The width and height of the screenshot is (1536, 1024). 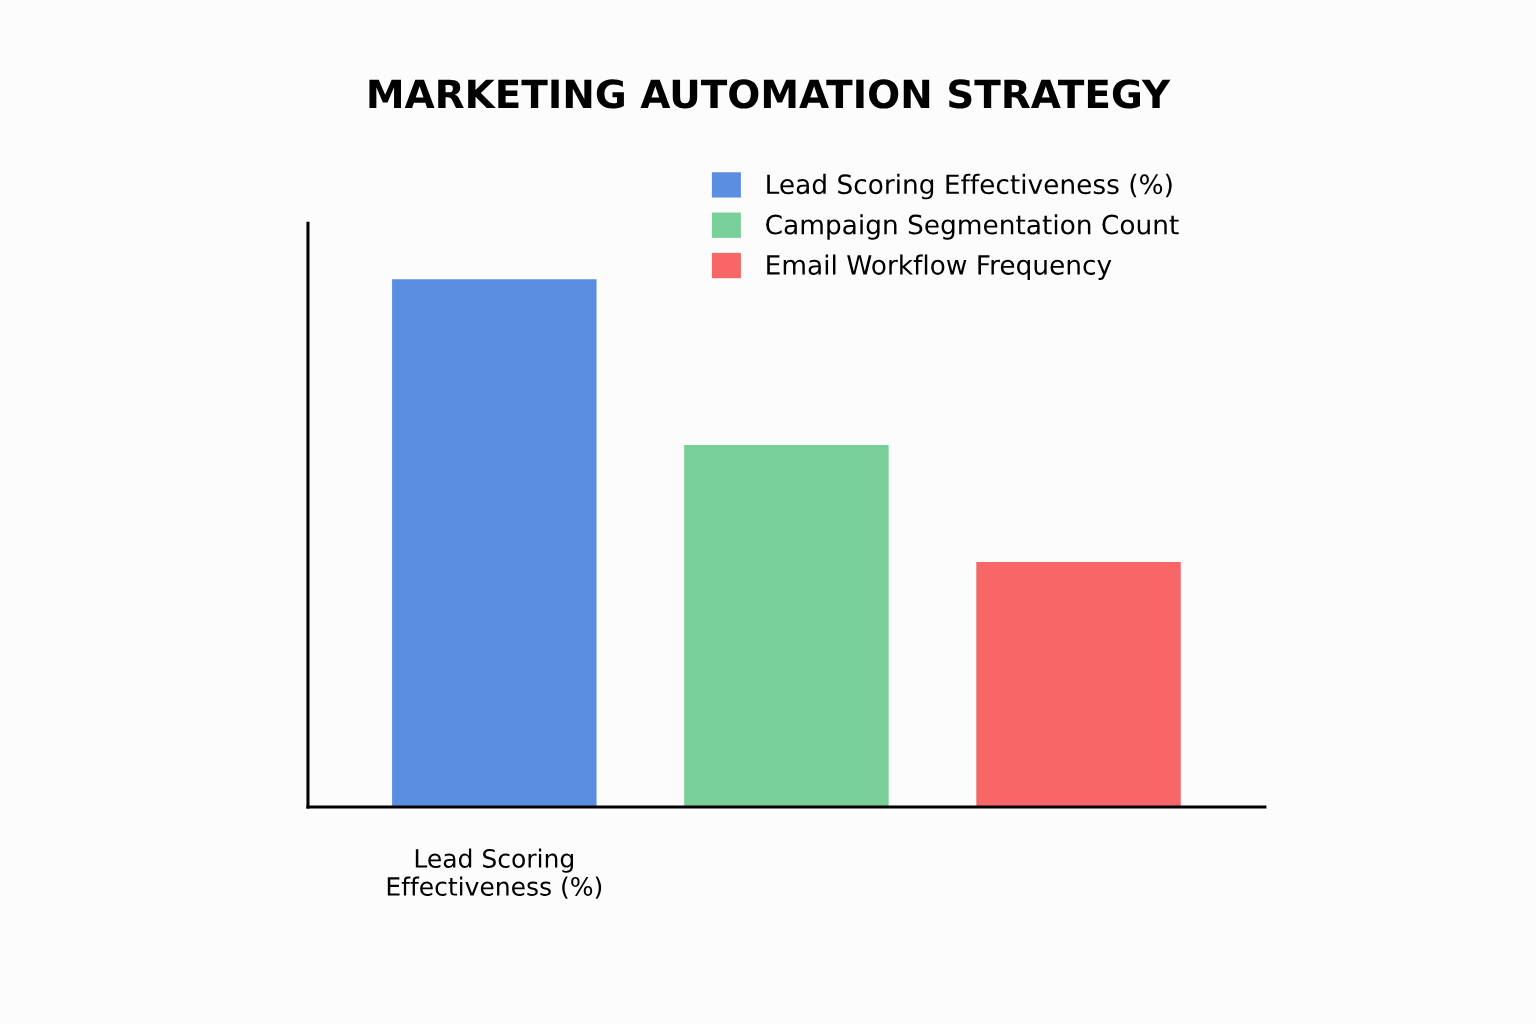 What do you see at coordinates (770, 94) in the screenshot?
I see `chart-title: MARKETING AUTOMATION STRATEGY` at bounding box center [770, 94].